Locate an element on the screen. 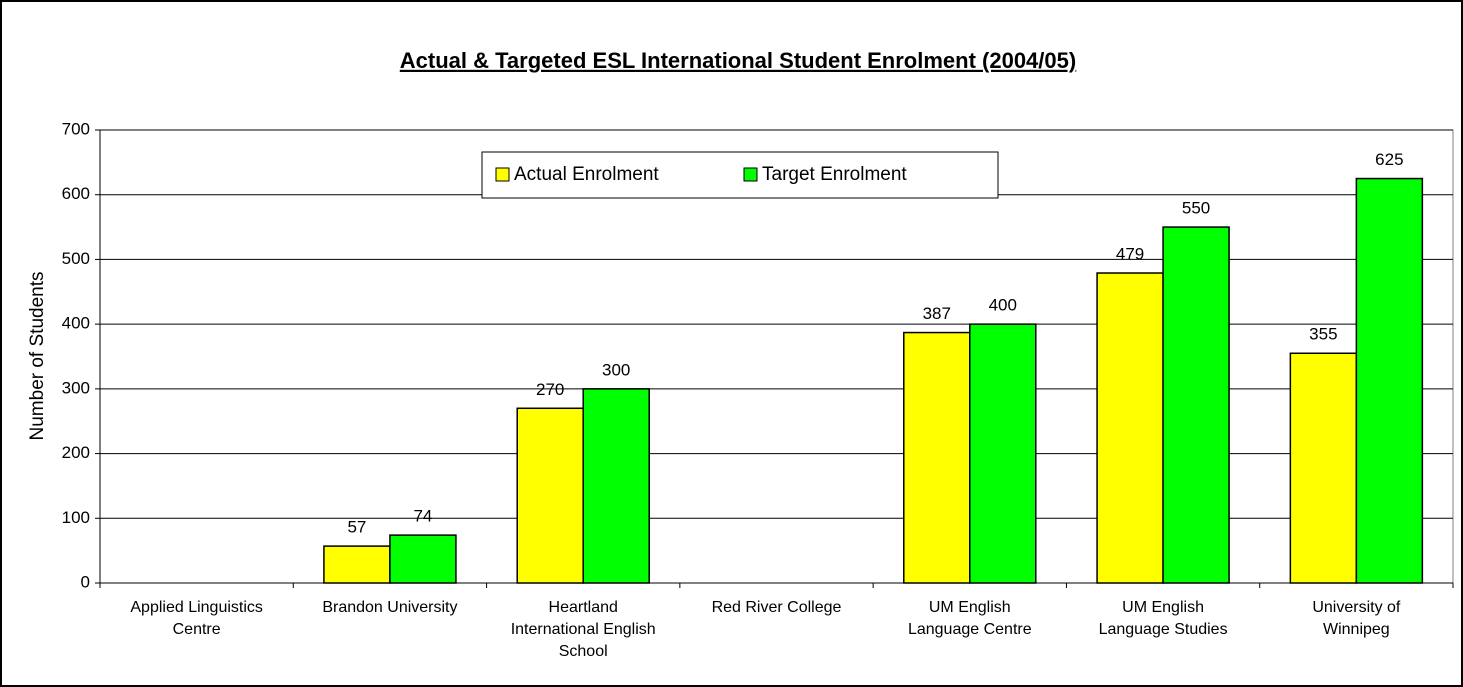 Image resolution: width=1463 pixels, height=687 pixels. y-tick-label: 400 is located at coordinates (76, 323).